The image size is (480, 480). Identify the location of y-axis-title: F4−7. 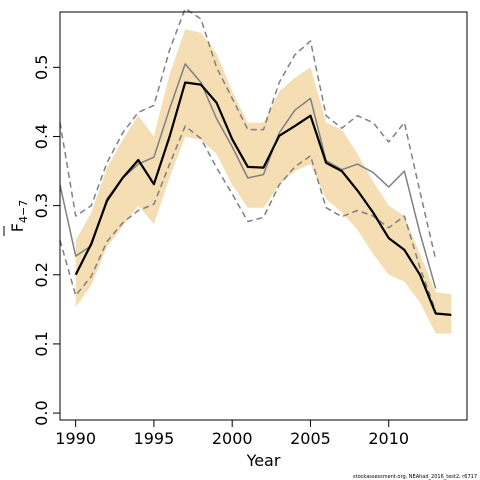
(16, 218).